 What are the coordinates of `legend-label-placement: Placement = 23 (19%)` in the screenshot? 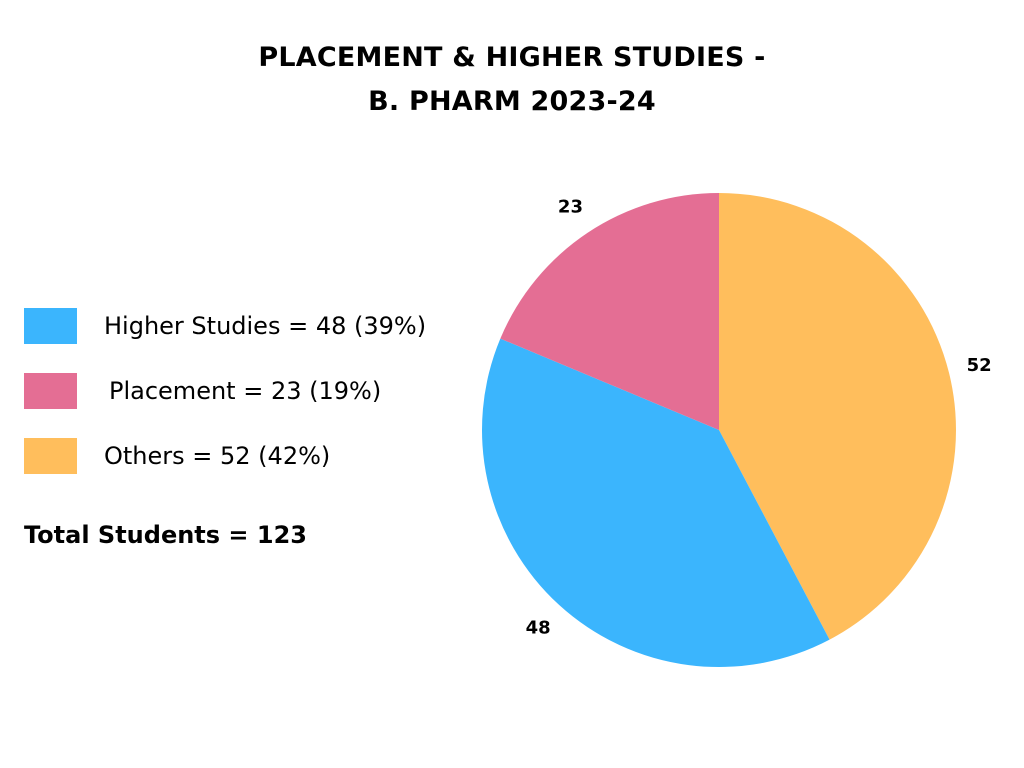 It's located at (245, 391).